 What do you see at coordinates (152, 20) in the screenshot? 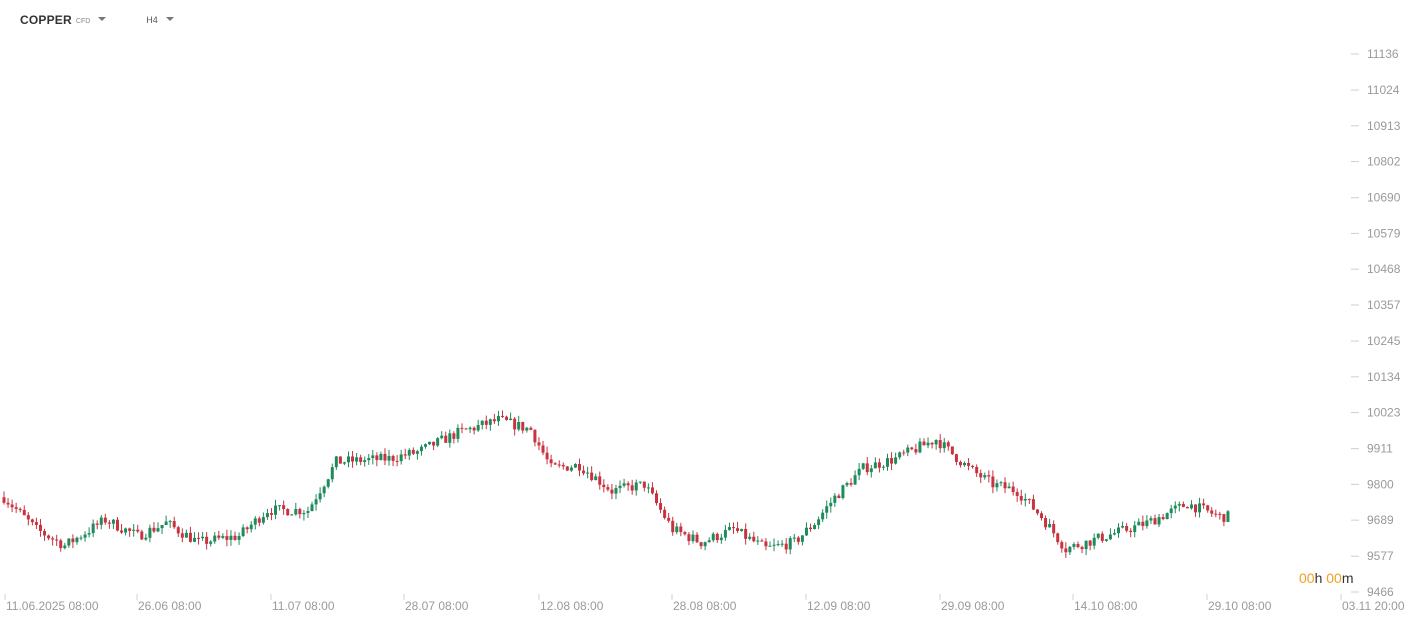
I see `timeframe-selector: H4` at bounding box center [152, 20].